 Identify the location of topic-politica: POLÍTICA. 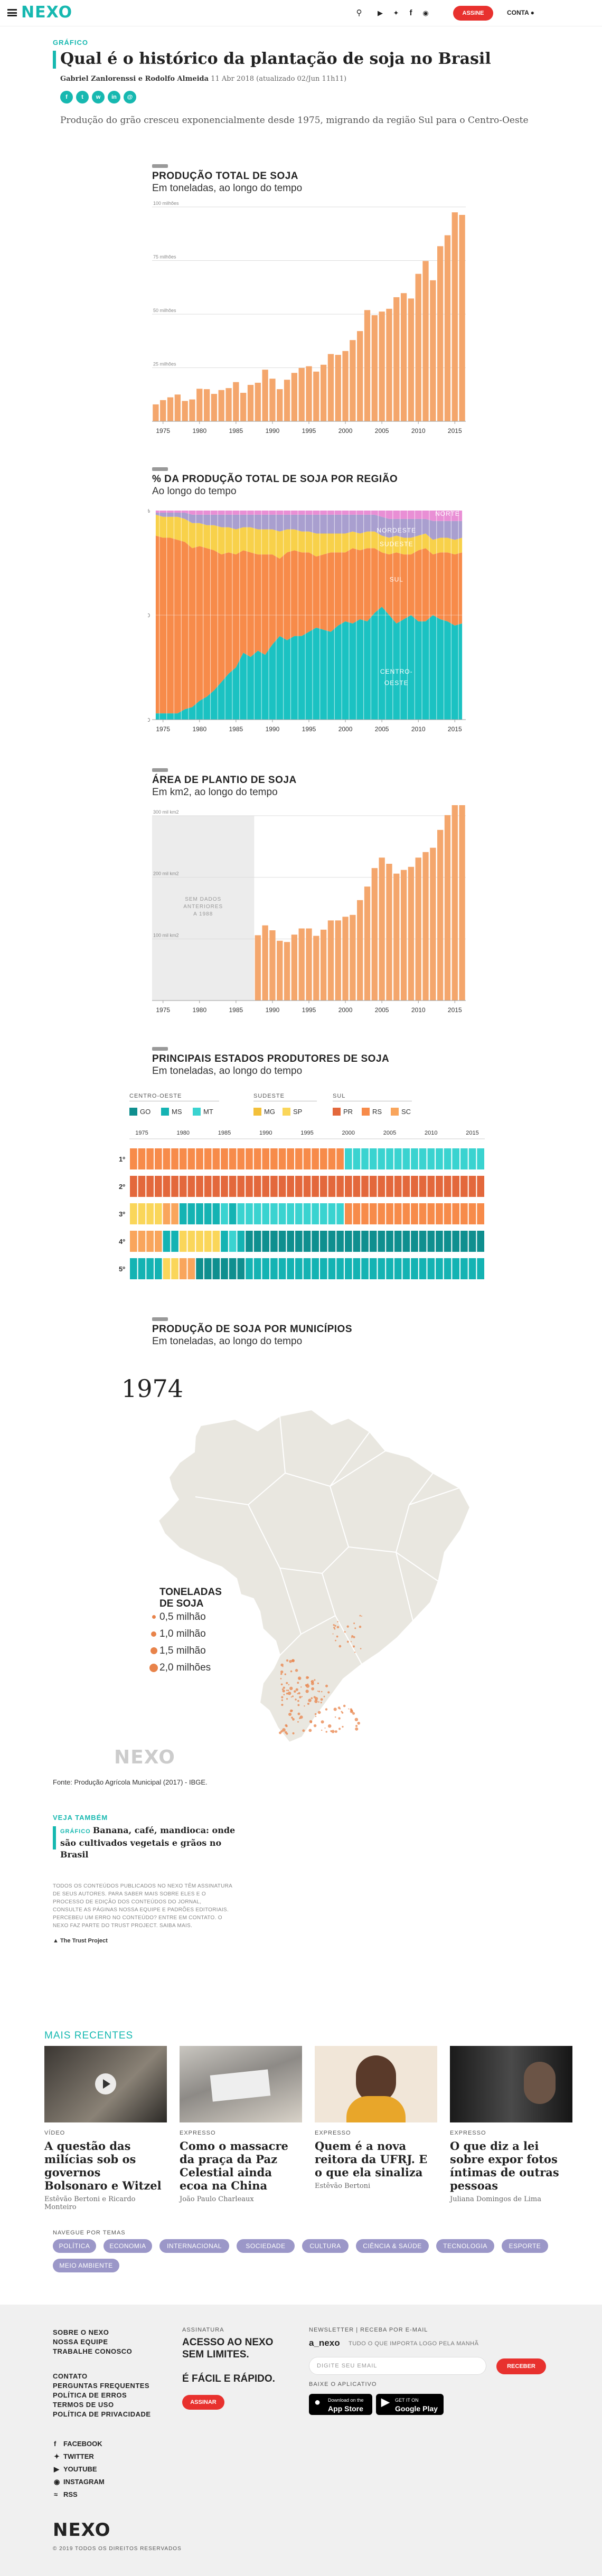
(74, 2246).